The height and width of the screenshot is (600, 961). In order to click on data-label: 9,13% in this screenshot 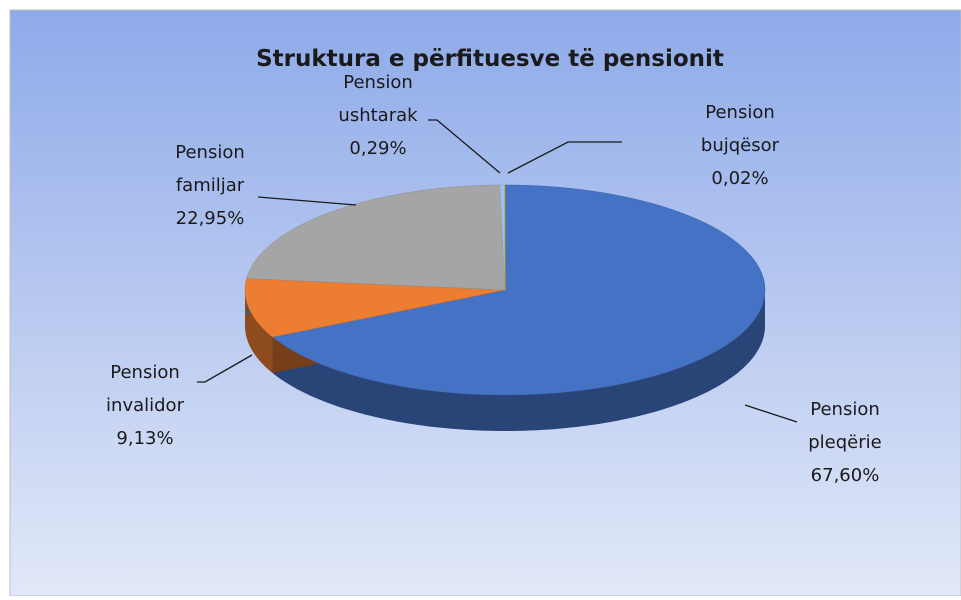, I will do `click(144, 438)`.